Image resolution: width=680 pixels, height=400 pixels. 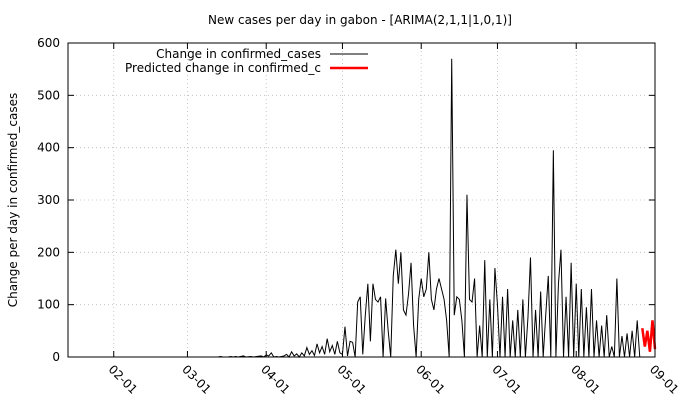 I want to click on series-line-predicted, so click(x=649, y=336).